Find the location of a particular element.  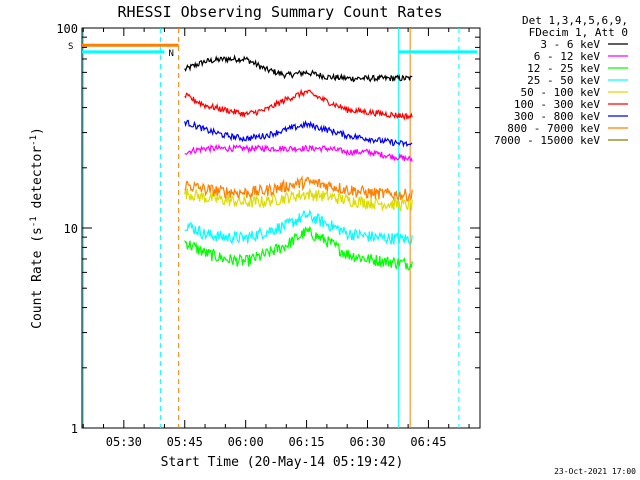

night-flag-label: N is located at coordinates (170, 54).